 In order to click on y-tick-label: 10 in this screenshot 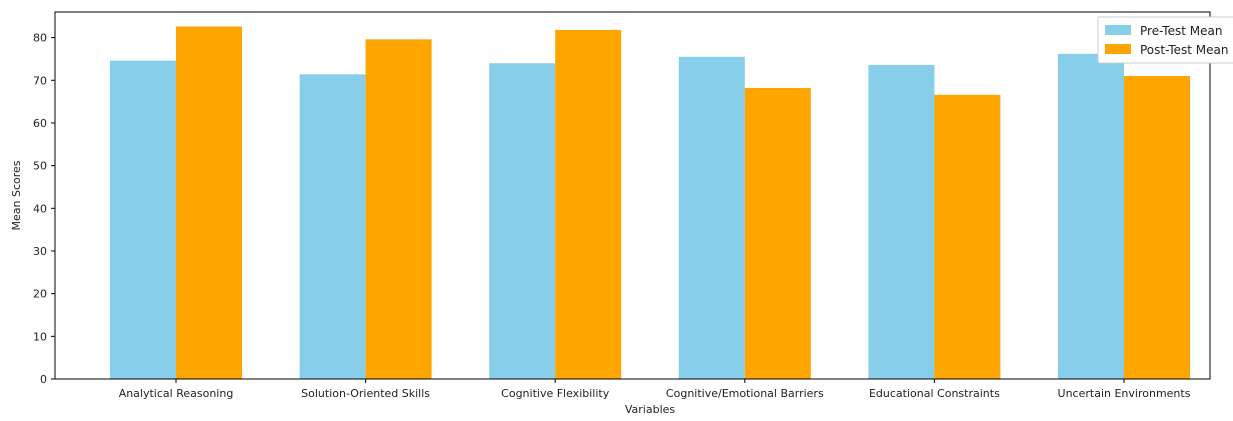, I will do `click(40, 336)`.